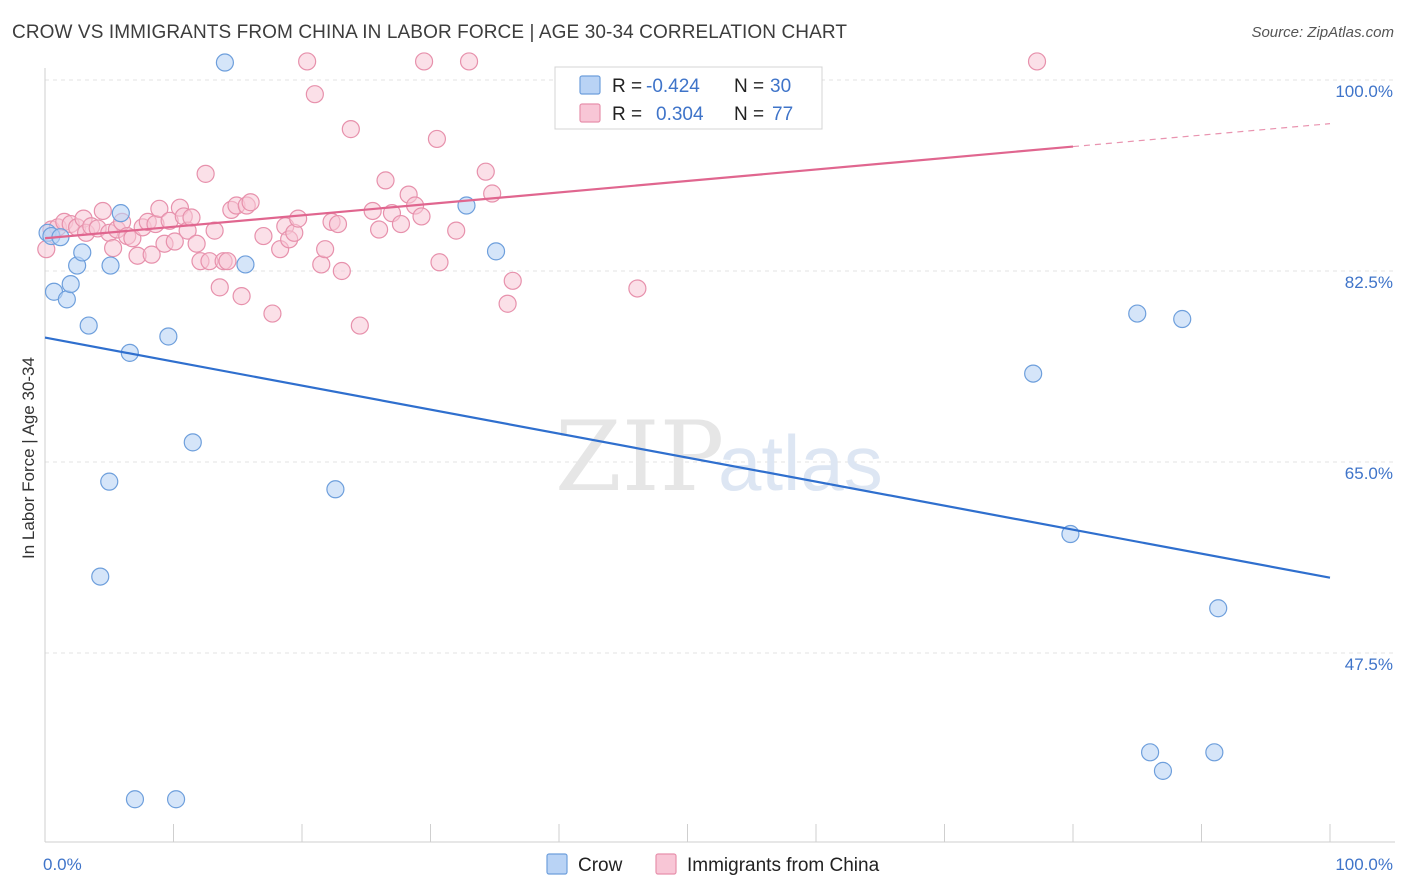 This screenshot has height=892, width=1406. I want to click on china-trend-extension, so click(1201, 135).